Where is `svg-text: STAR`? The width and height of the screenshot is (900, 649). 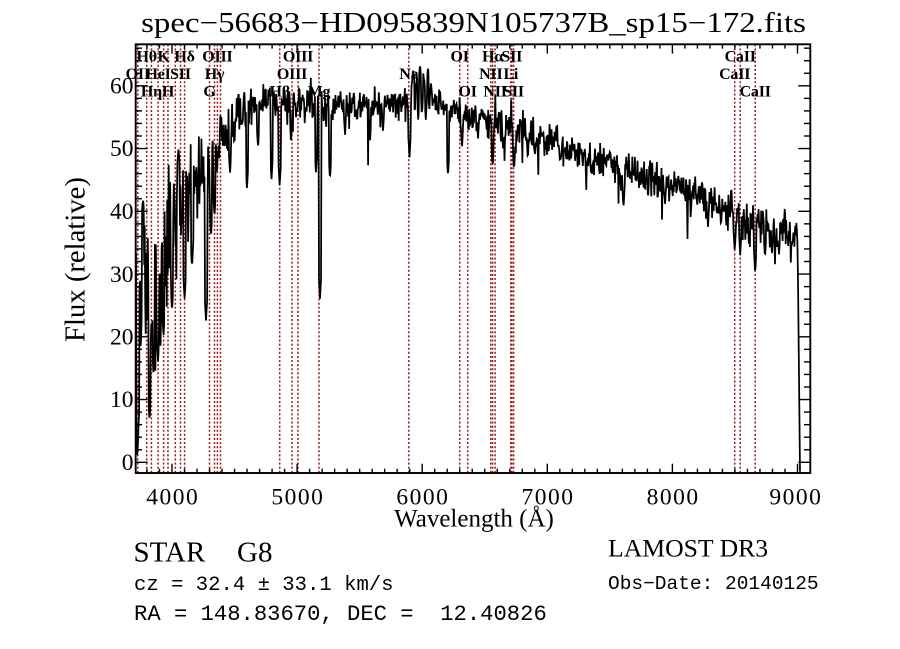
svg-text: STAR is located at coordinates (170, 553).